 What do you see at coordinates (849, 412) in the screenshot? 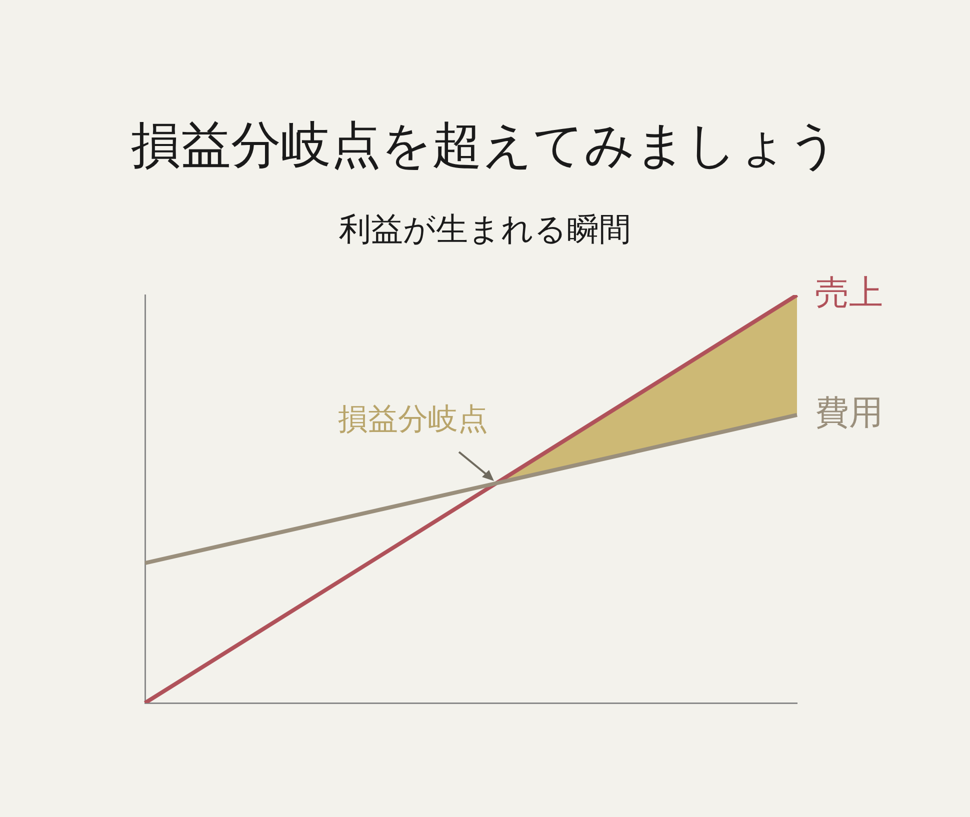
I see `series-label: 費用` at bounding box center [849, 412].